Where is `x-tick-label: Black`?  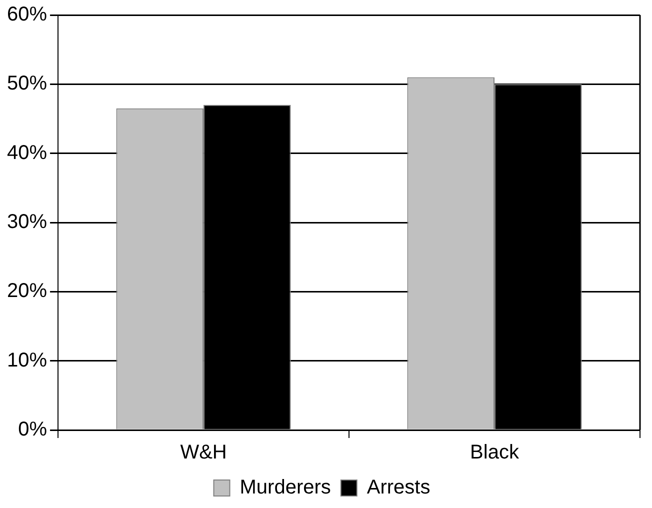 x-tick-label: Black is located at coordinates (495, 453).